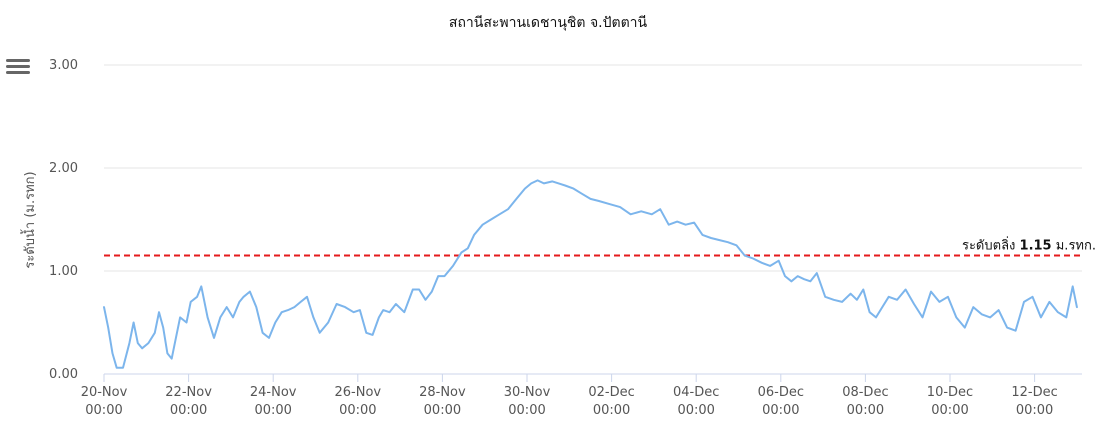 This screenshot has width=1106, height=437. Describe the element at coordinates (188, 392) in the screenshot. I see `x-tick-label-day: 22-Nov` at that location.